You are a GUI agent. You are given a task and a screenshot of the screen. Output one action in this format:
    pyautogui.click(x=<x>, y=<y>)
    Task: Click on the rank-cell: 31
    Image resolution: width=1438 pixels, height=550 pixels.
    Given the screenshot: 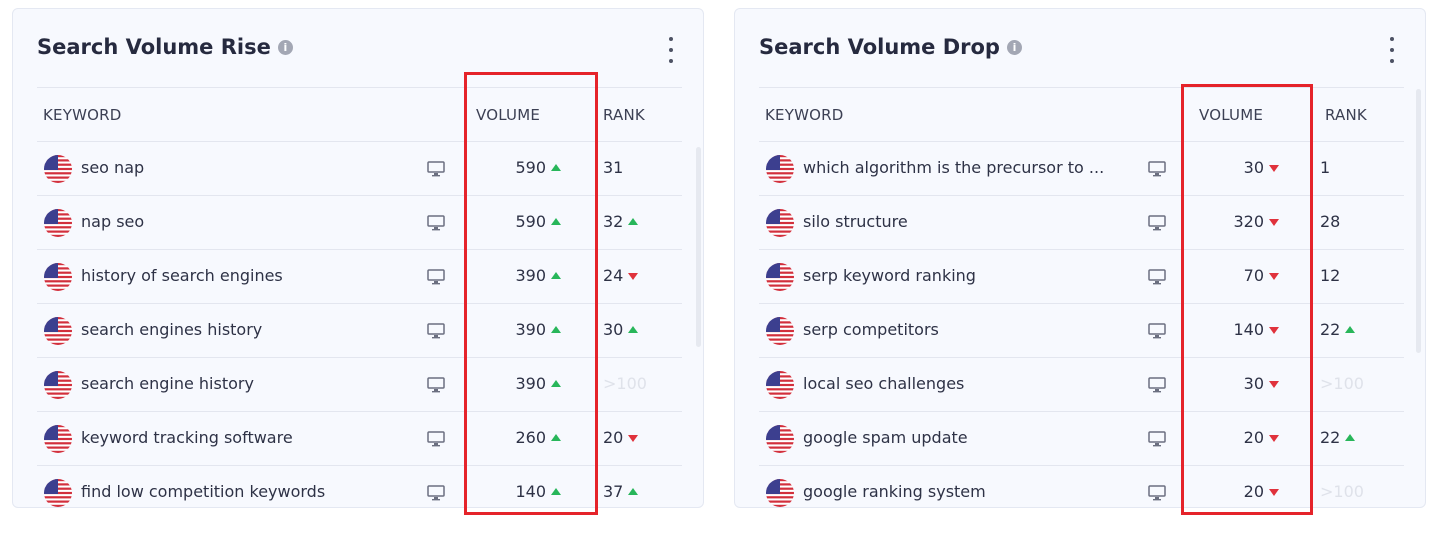 What is the action you would take?
    pyautogui.click(x=613, y=167)
    